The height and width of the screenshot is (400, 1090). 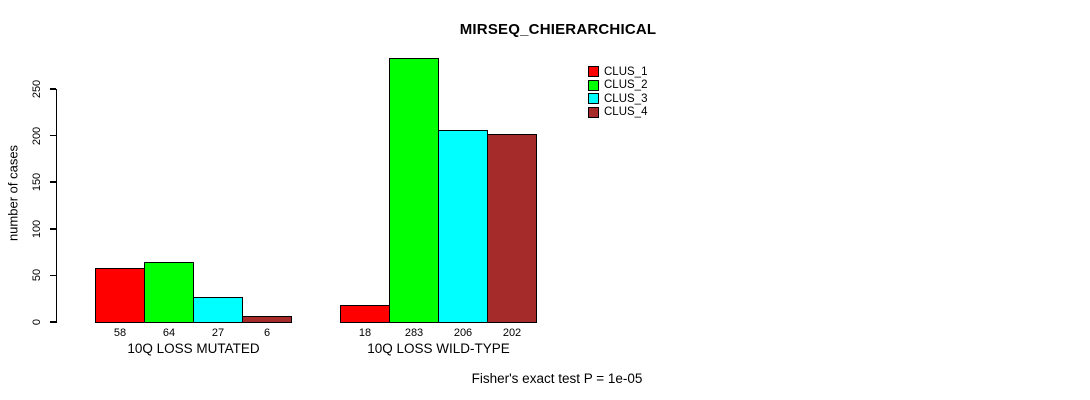 What do you see at coordinates (557, 378) in the screenshot?
I see `annotation-fisher-test: Fisher's exact test P = 1e-05` at bounding box center [557, 378].